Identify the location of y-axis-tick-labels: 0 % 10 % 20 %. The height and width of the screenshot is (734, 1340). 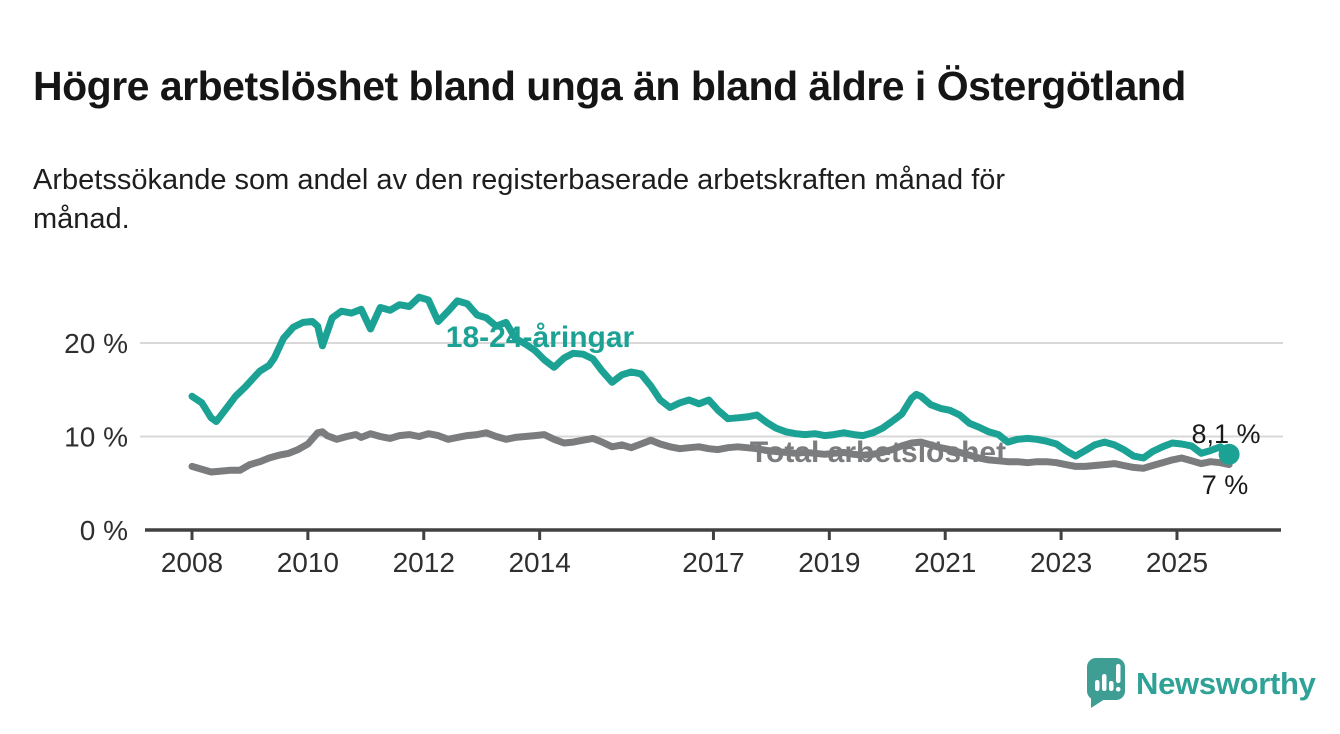
(96, 437).